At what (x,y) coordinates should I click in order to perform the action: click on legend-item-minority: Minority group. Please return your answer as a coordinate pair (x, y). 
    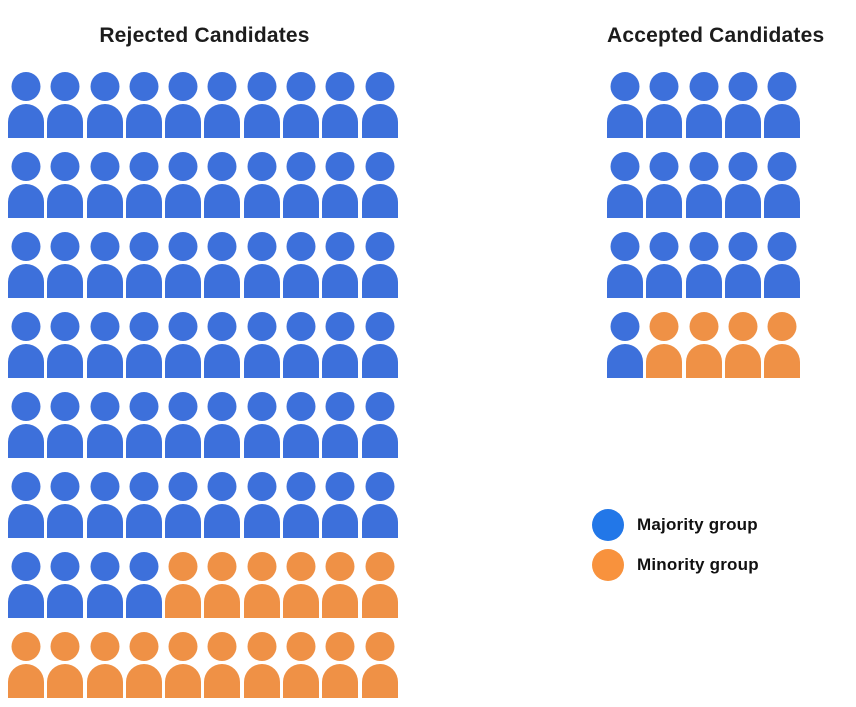
    Looking at the image, I should click on (675, 565).